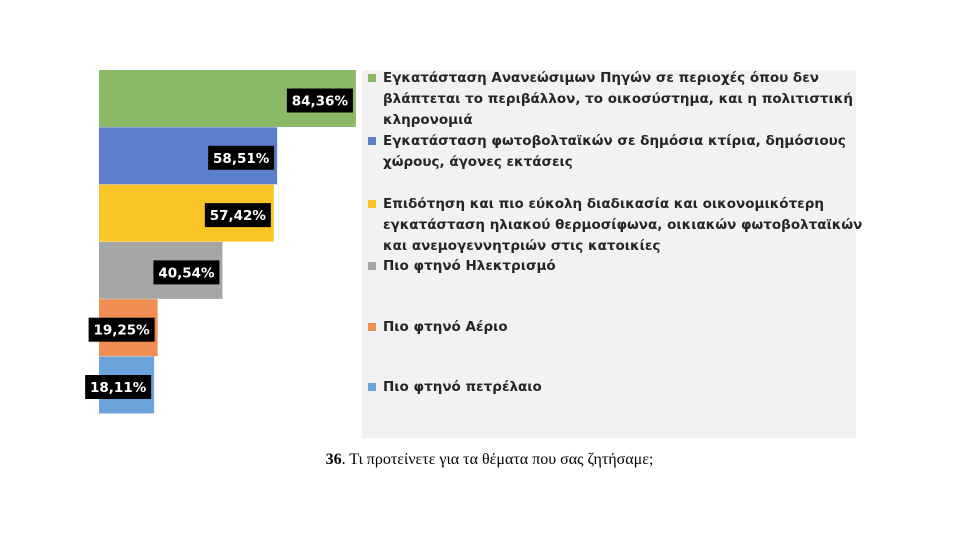 This screenshot has height=534, width=979. I want to click on data-label-4: 40,54%, so click(186, 273).